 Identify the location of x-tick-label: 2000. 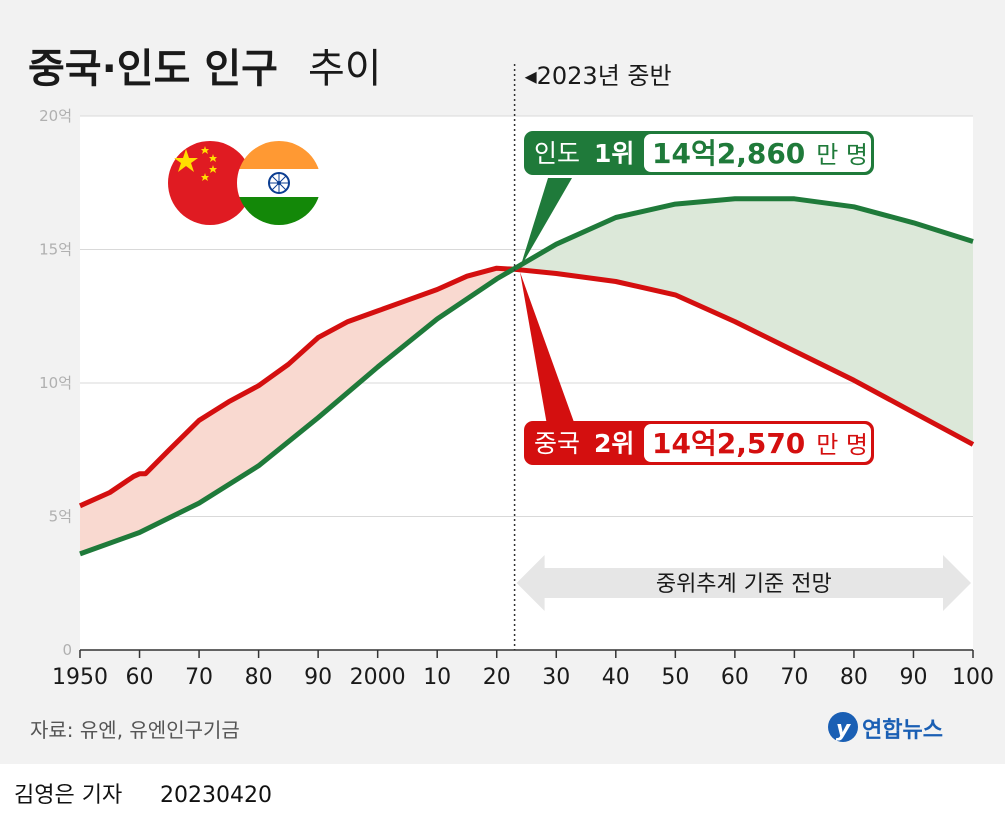
(378, 677).